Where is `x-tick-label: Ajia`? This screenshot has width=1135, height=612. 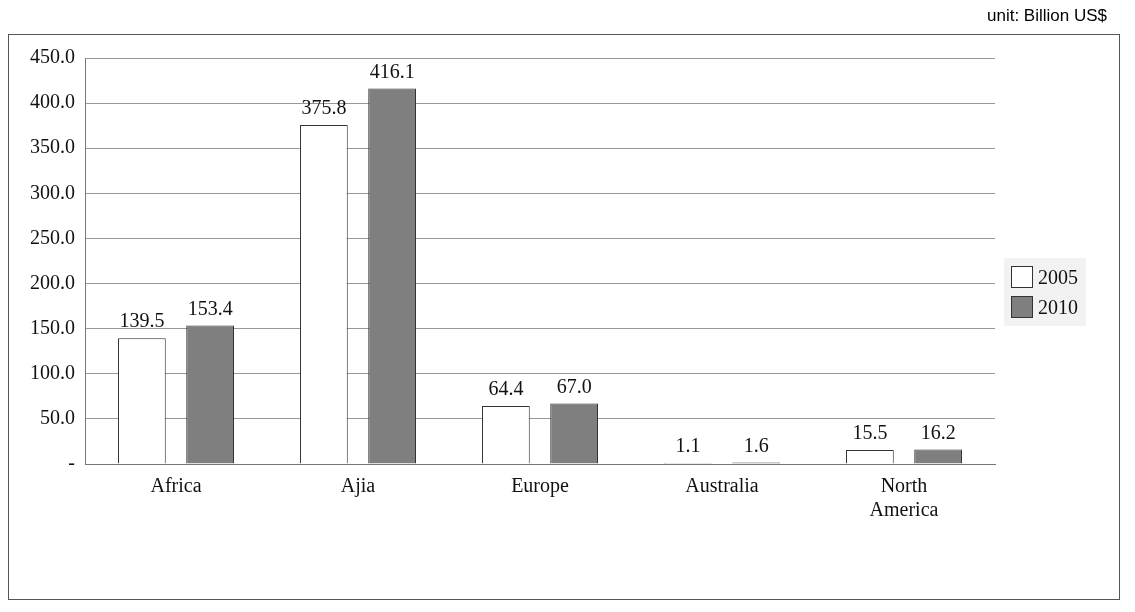 x-tick-label: Ajia is located at coordinates (358, 486).